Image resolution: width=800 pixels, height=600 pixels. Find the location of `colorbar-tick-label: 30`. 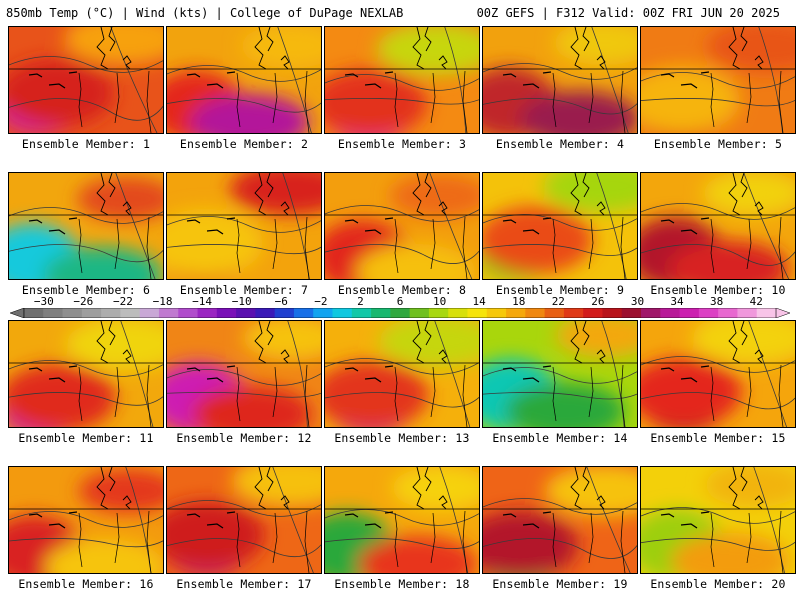

colorbar-tick-label: 30 is located at coordinates (637, 301).